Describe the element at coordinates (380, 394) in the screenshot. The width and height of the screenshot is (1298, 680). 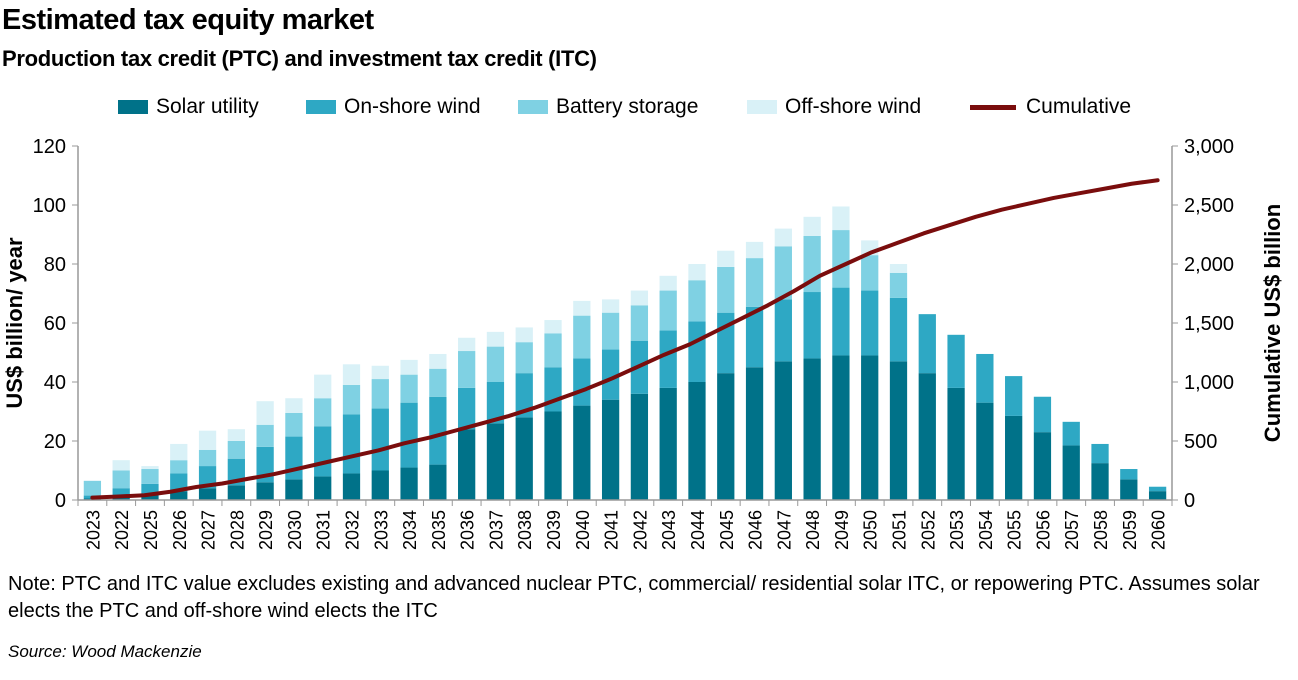
I see `bar-battery-storage-2033` at that location.